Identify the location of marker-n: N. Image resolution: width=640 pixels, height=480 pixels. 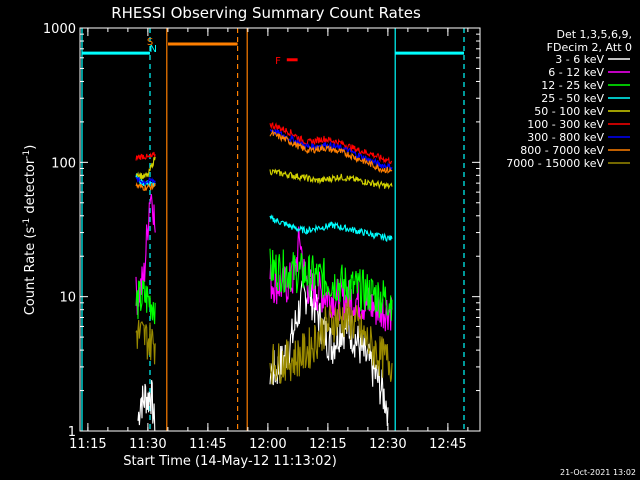
(152, 49).